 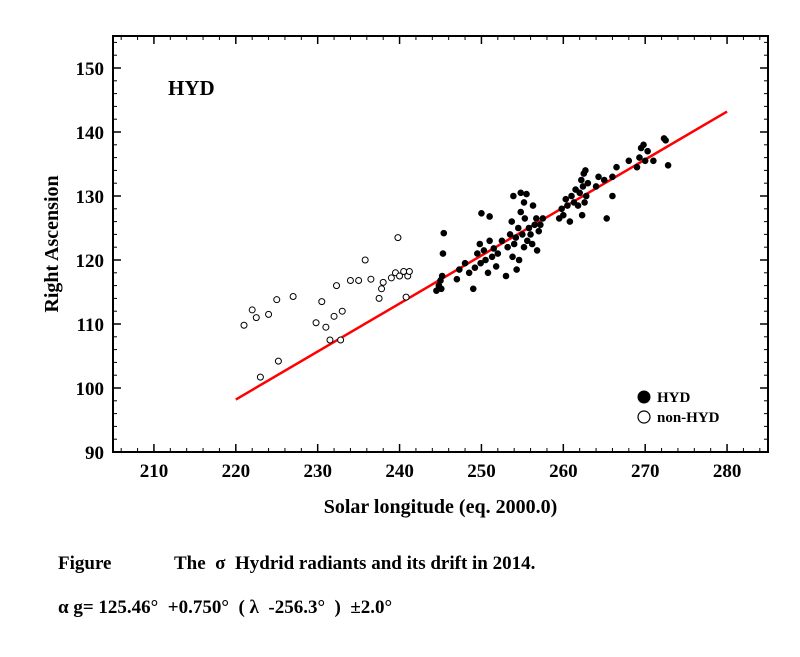 What do you see at coordinates (317, 471) in the screenshot?
I see `x-tick-label: 230` at bounding box center [317, 471].